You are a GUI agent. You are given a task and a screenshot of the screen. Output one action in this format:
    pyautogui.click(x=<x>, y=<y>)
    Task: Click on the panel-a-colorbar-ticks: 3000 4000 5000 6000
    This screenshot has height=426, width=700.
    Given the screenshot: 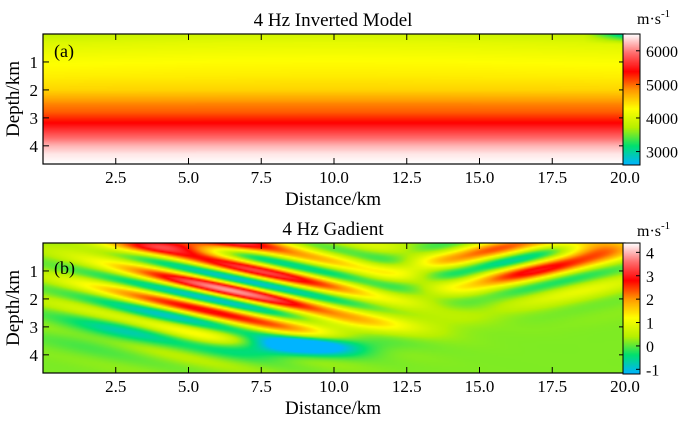 What is the action you would take?
    pyautogui.click(x=657, y=103)
    